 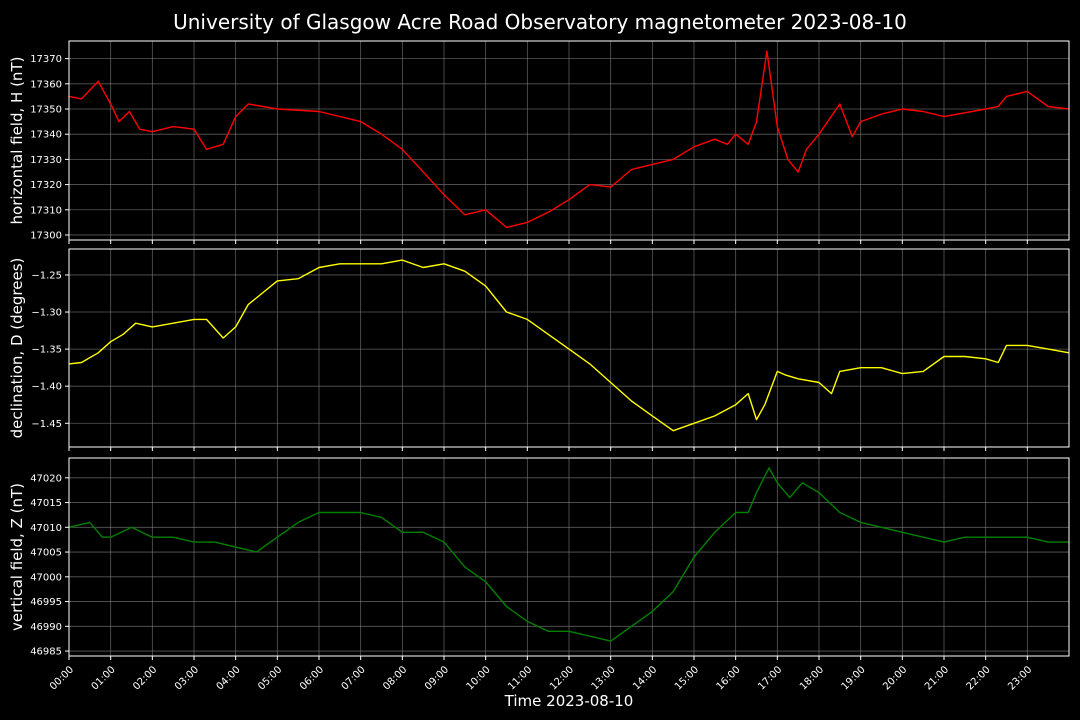 What do you see at coordinates (312, 678) in the screenshot?
I see `x-tick-label: 06:00` at bounding box center [312, 678].